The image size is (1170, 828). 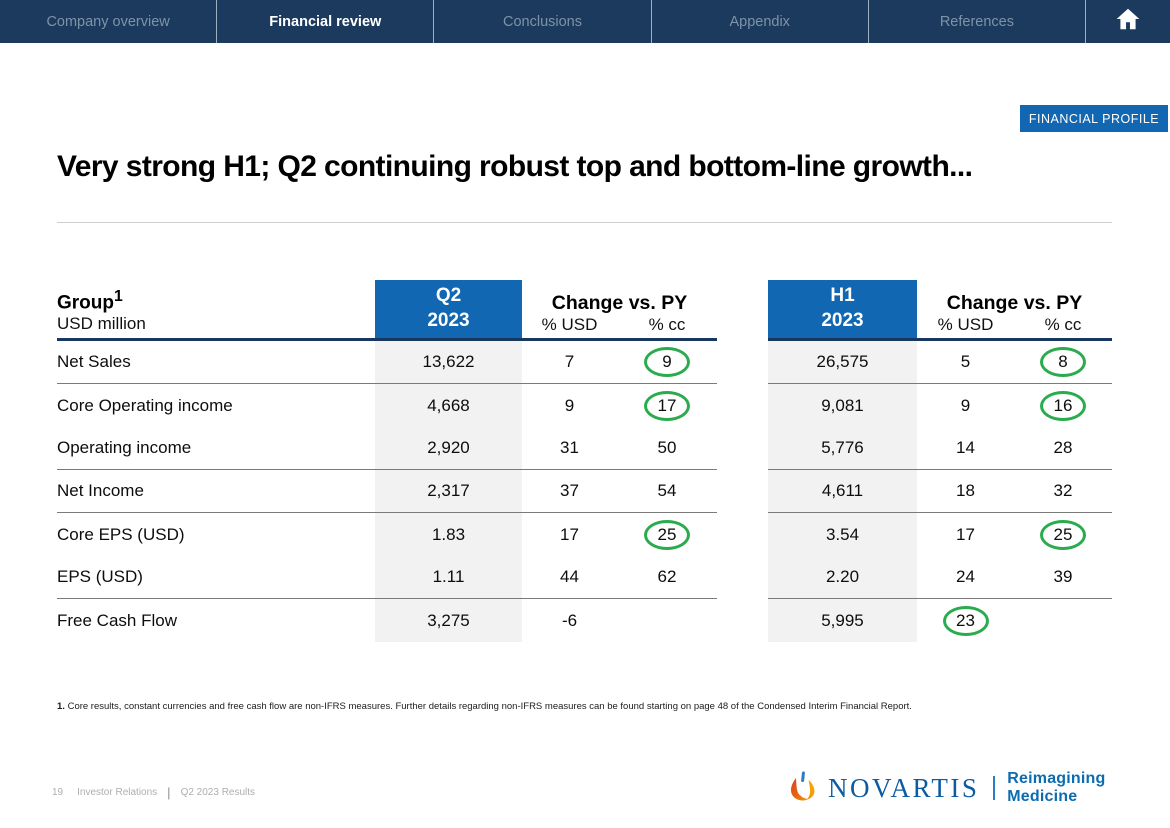 What do you see at coordinates (667, 362) in the screenshot?
I see `q2-cc-cell: 9` at bounding box center [667, 362].